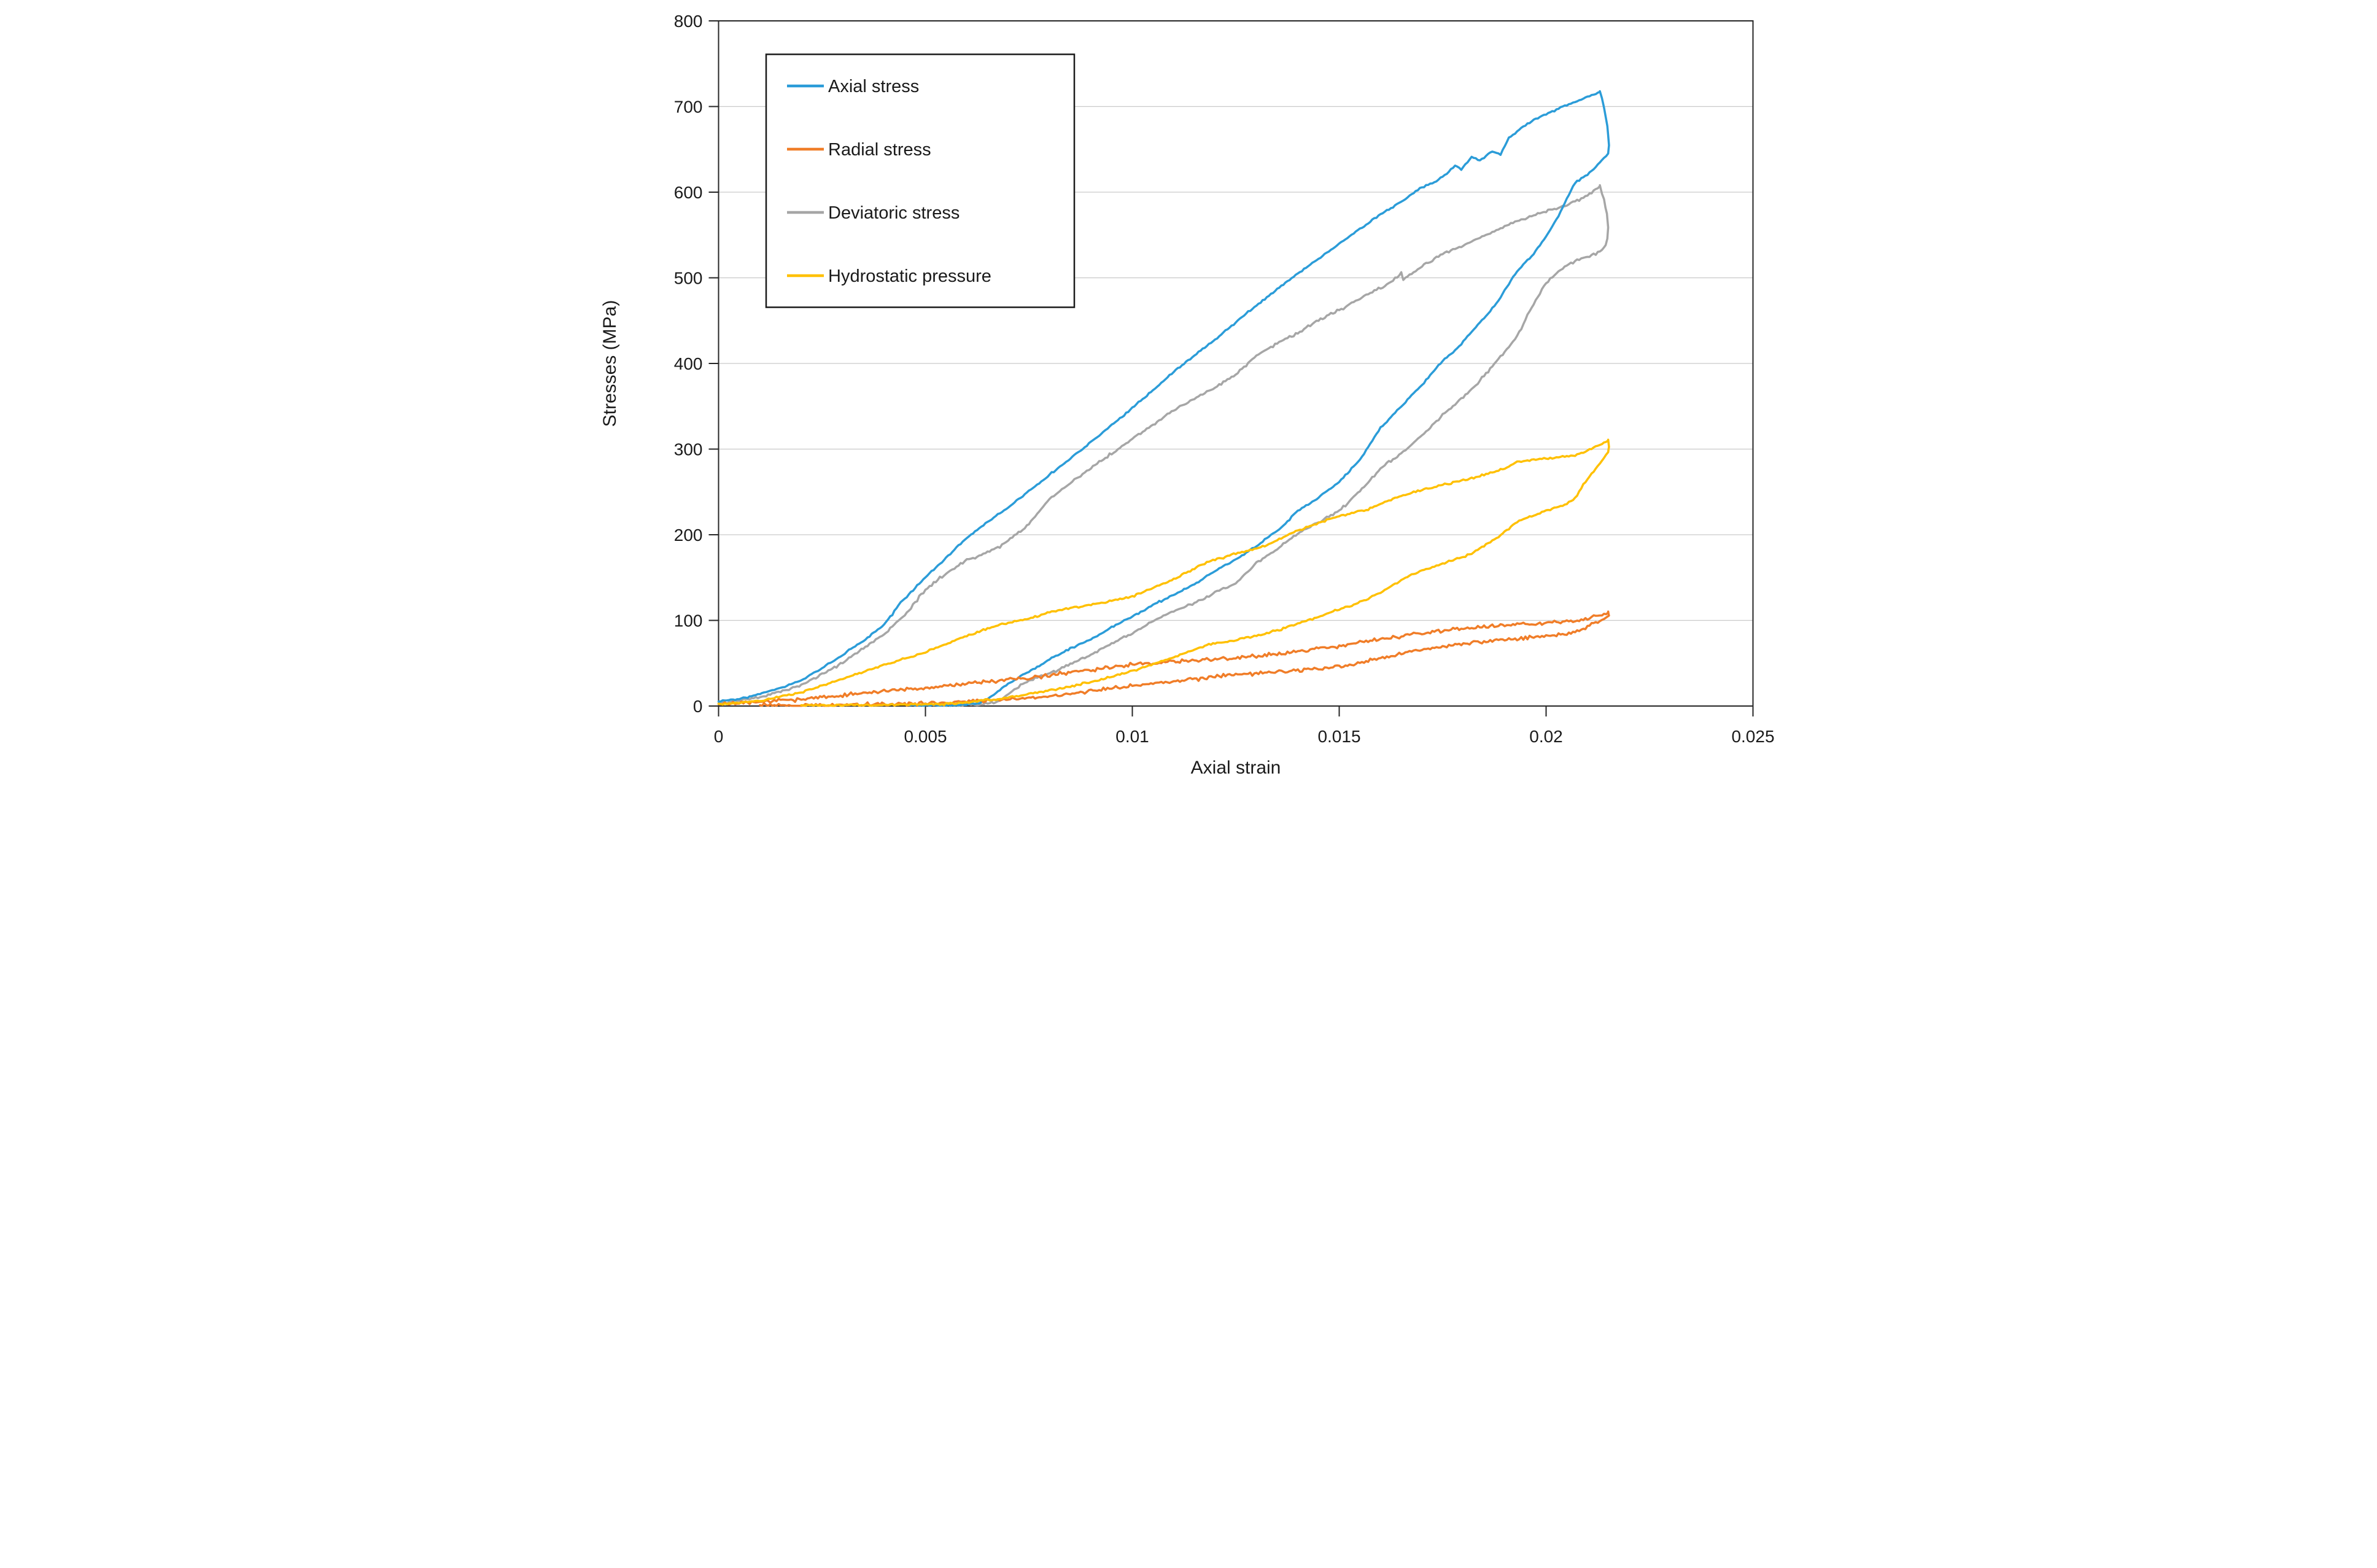 This screenshot has height=1568, width=2377. I want to click on legend-label-deviatoric-stress: Deviatoric stress, so click(894, 213).